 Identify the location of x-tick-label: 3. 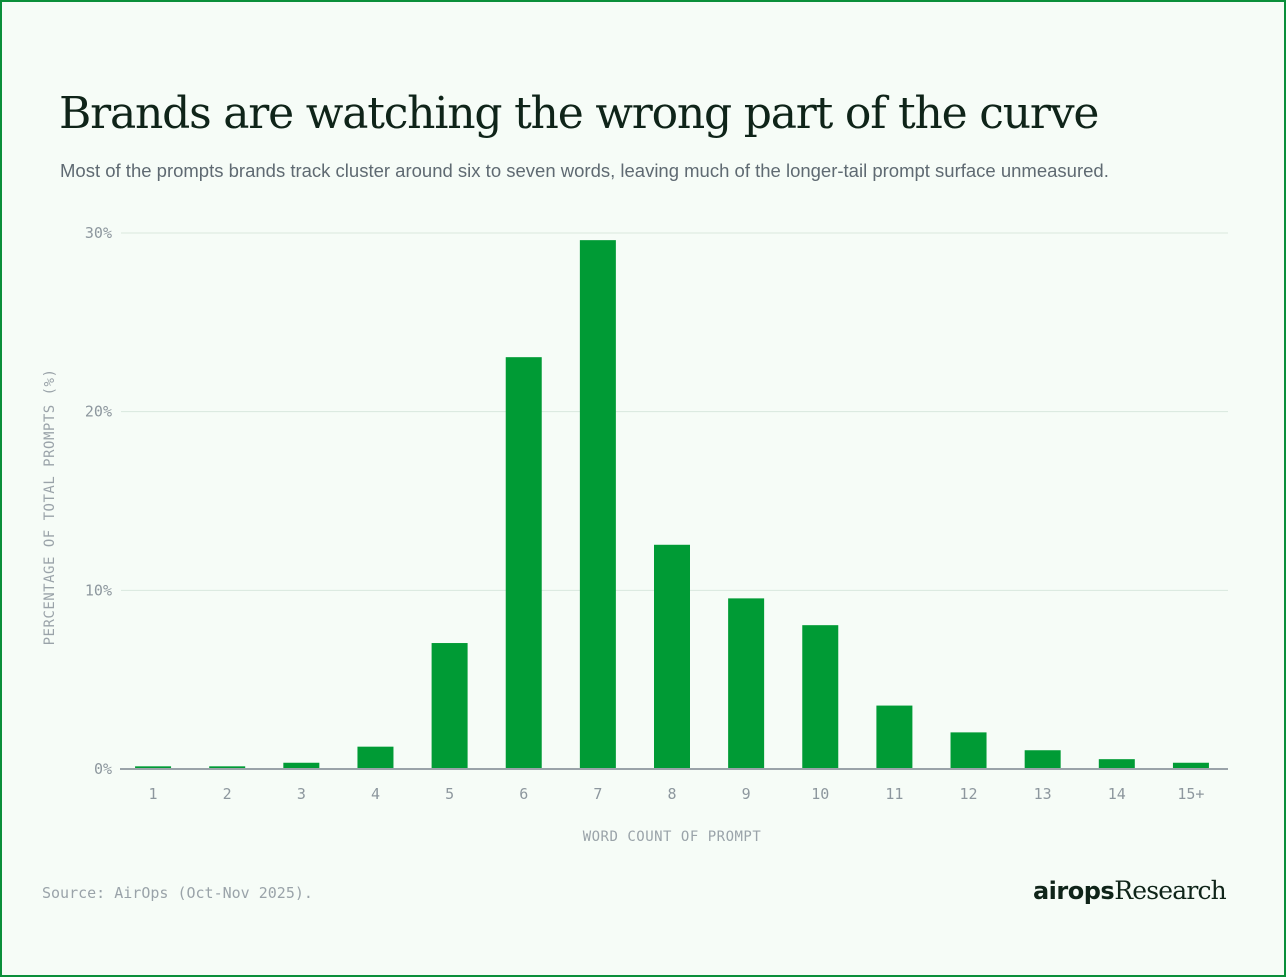
(301, 794).